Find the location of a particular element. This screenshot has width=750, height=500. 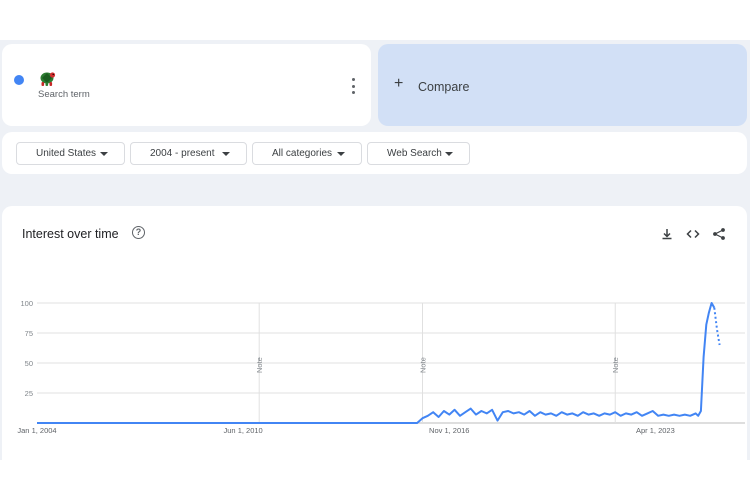

chart-title: Interest over time is located at coordinates (70, 234).